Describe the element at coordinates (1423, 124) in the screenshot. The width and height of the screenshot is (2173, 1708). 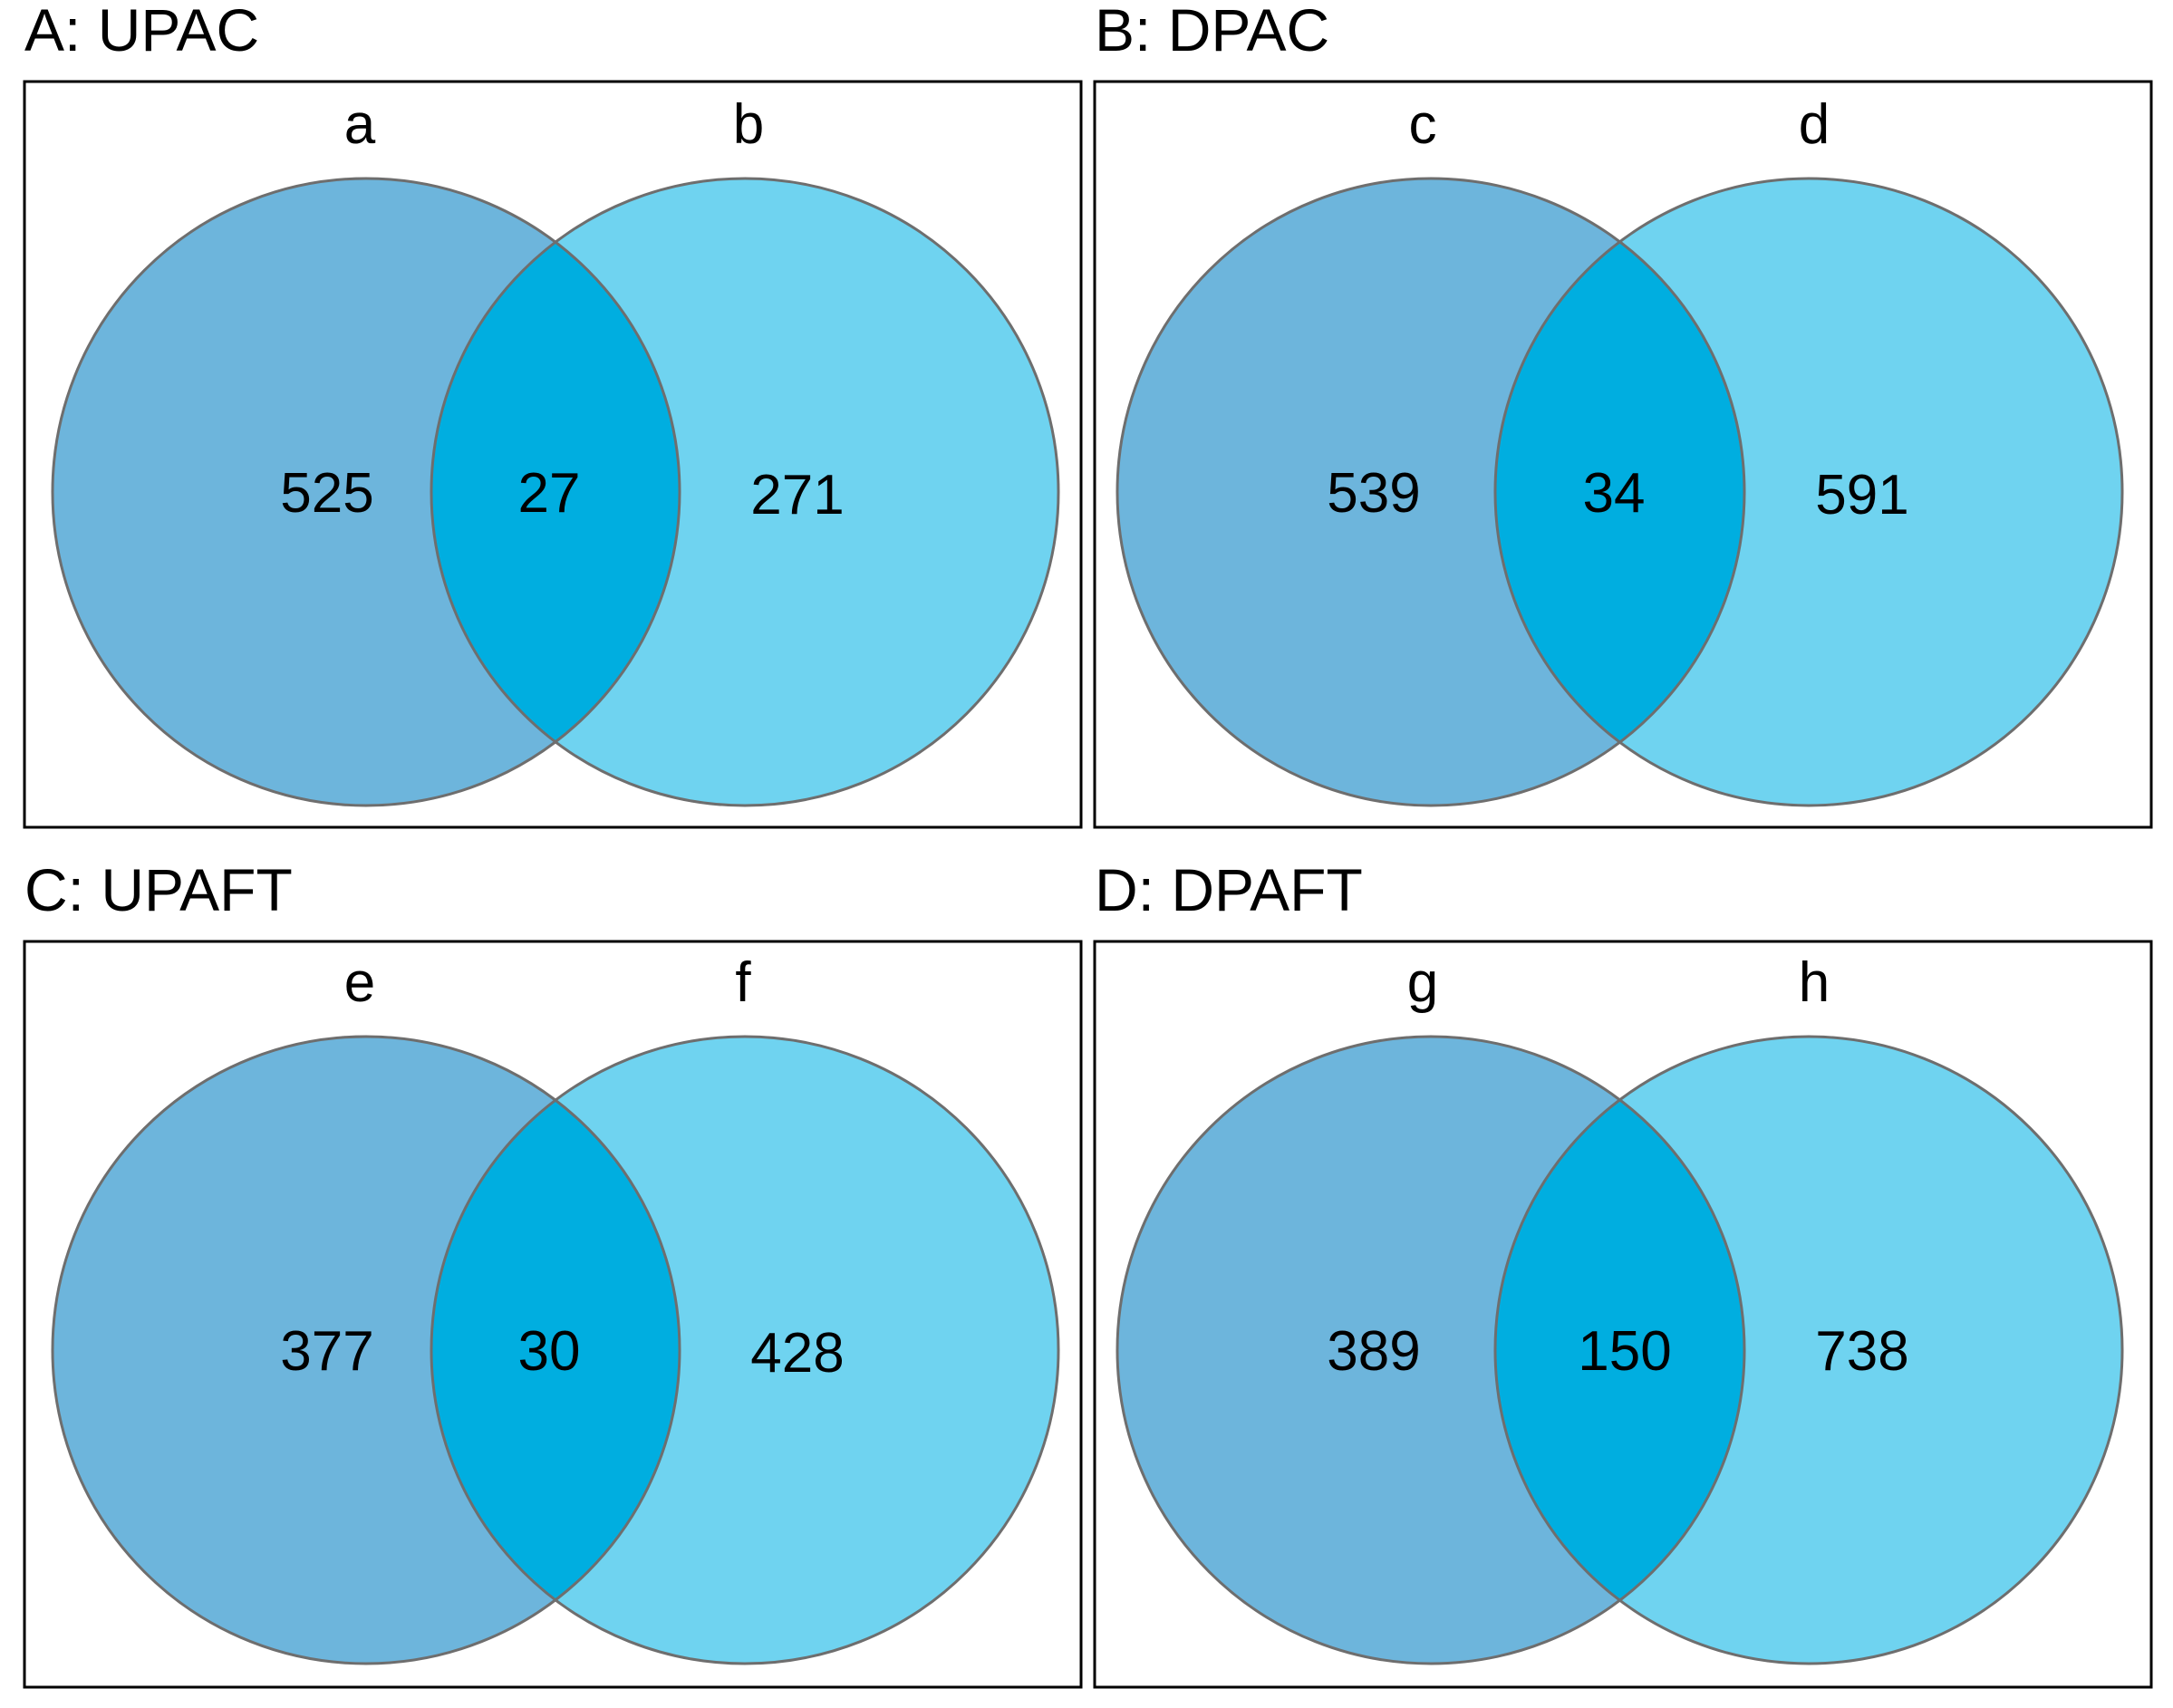
I see `left-set-label: c` at that location.